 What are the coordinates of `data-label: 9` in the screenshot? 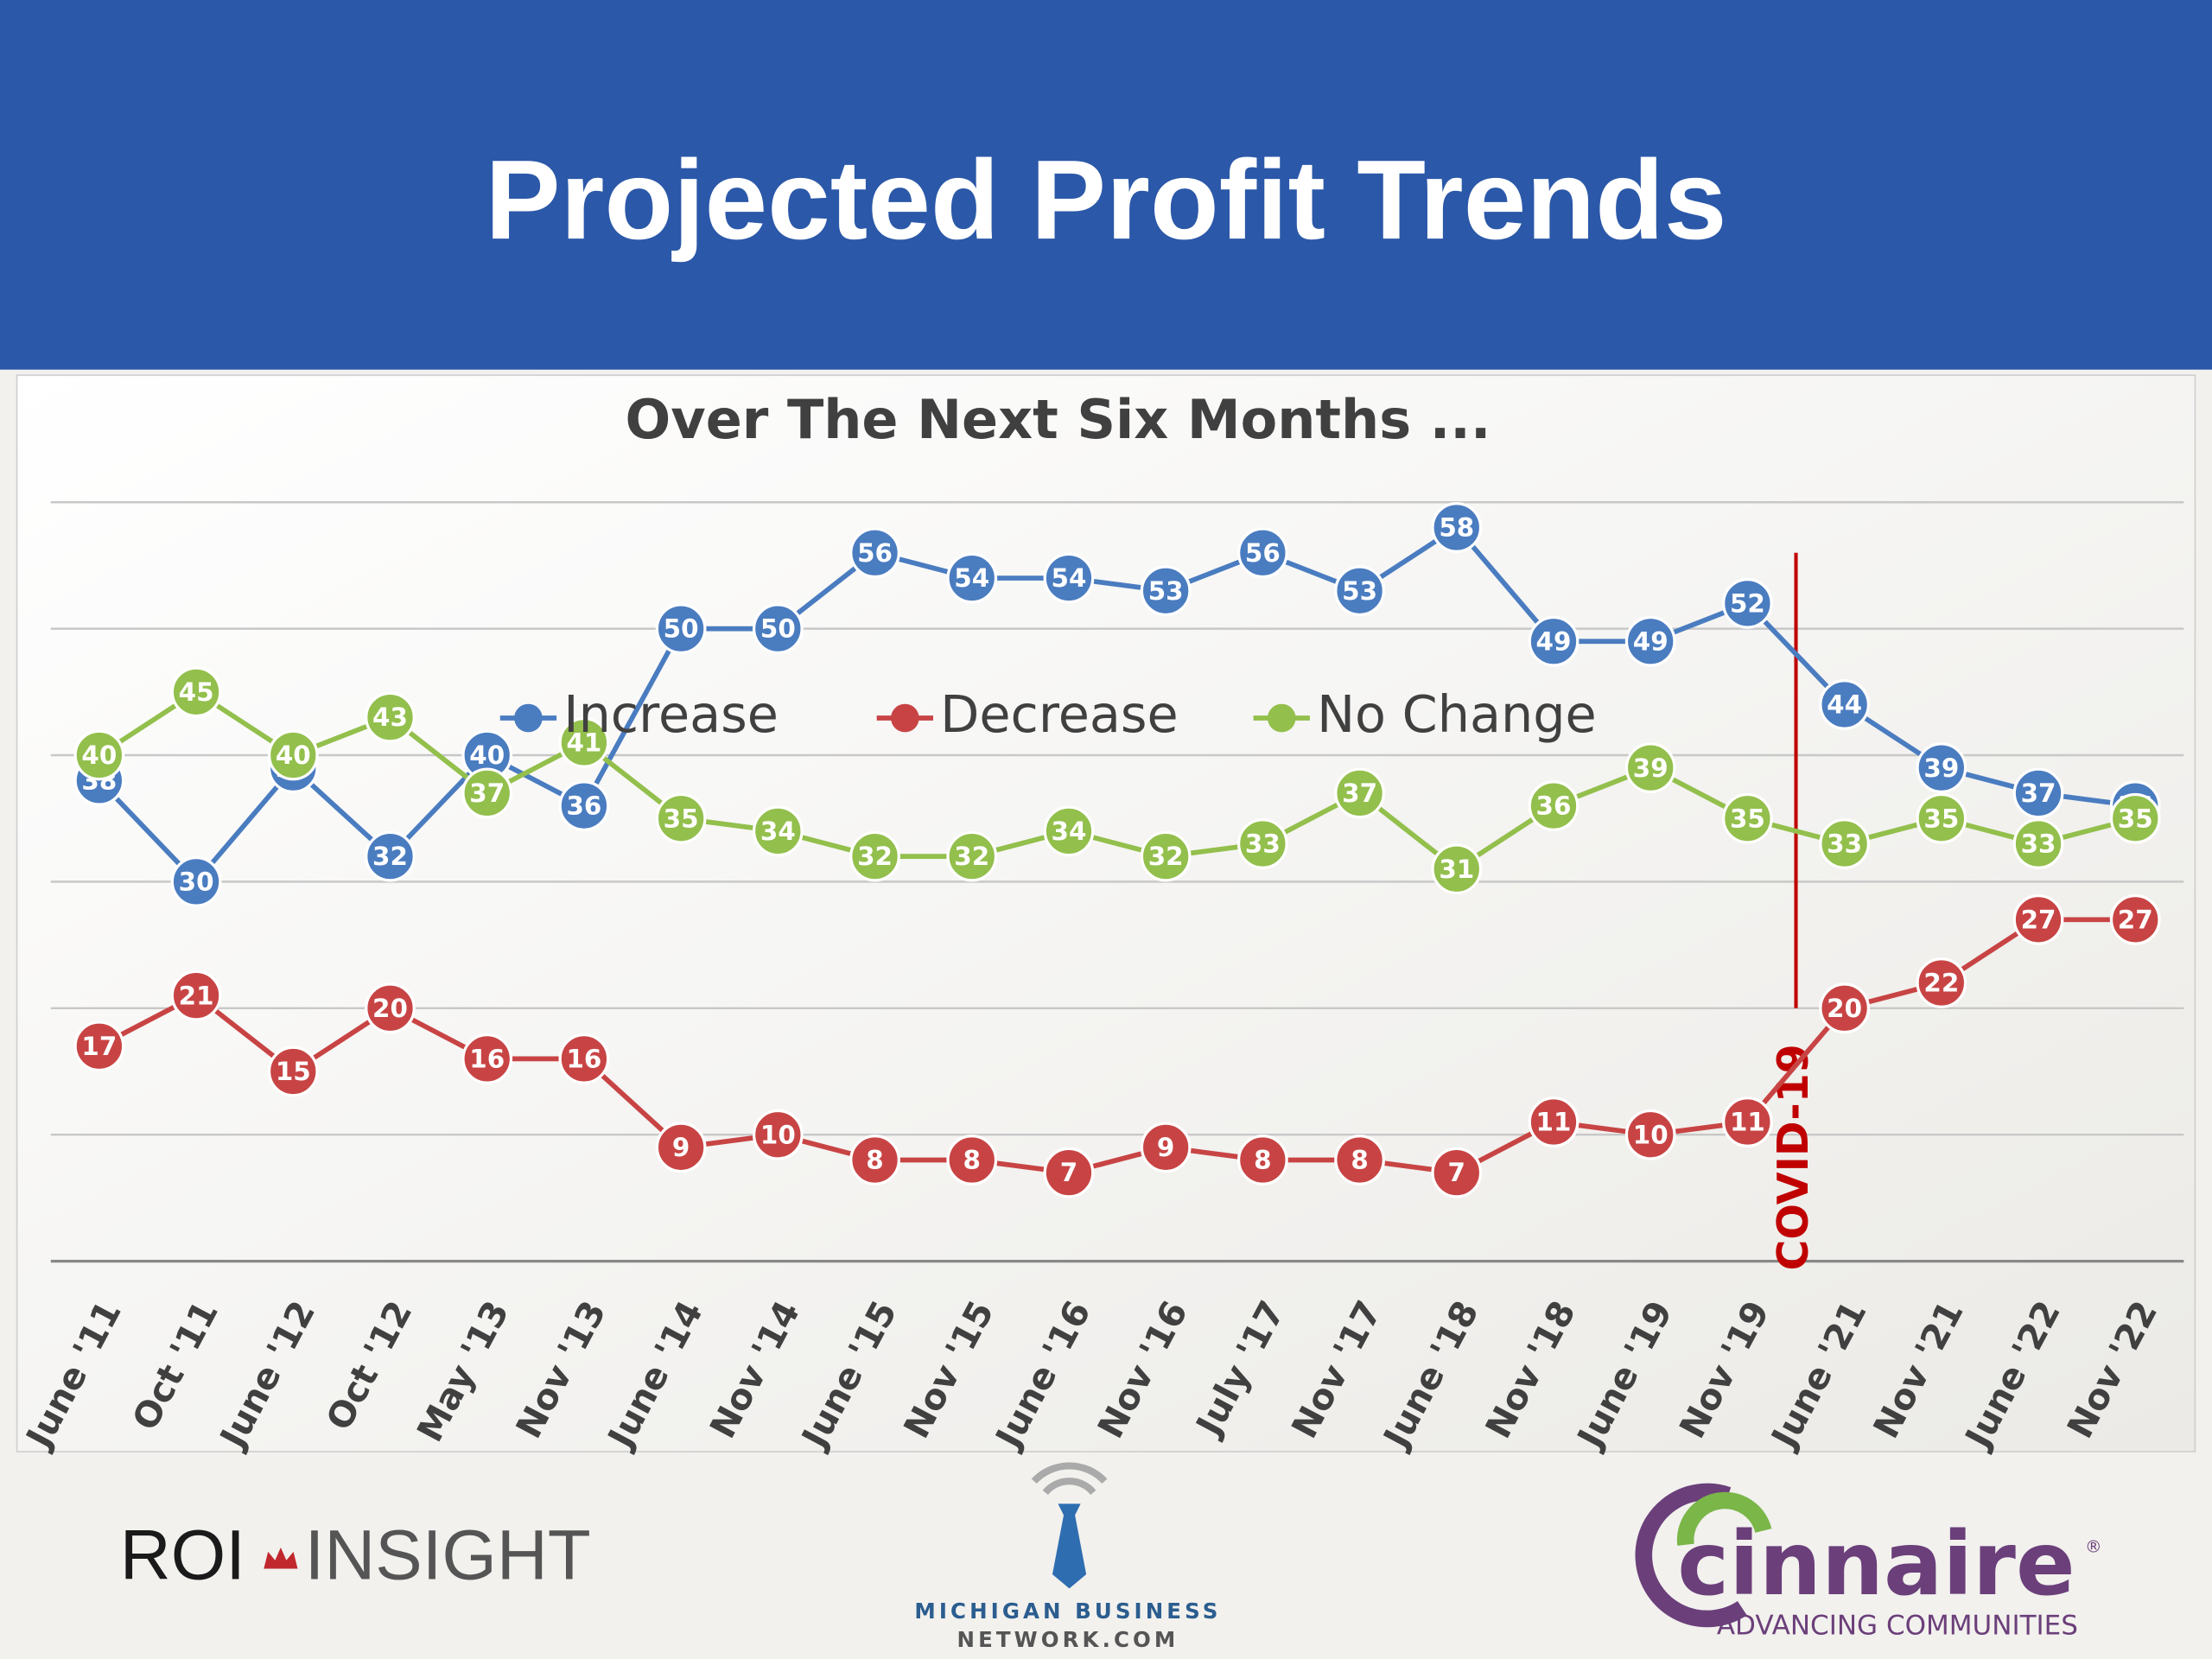 It's located at (1165, 1147).